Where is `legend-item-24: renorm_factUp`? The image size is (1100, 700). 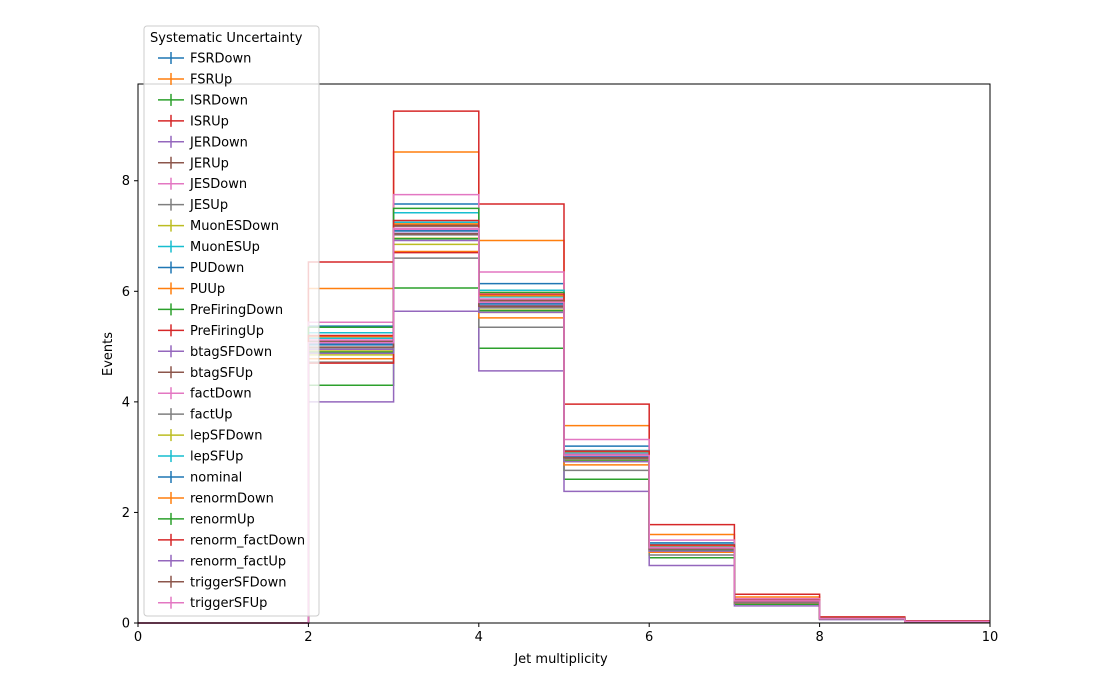
legend-item-24: renorm_factUp is located at coordinates (222, 561).